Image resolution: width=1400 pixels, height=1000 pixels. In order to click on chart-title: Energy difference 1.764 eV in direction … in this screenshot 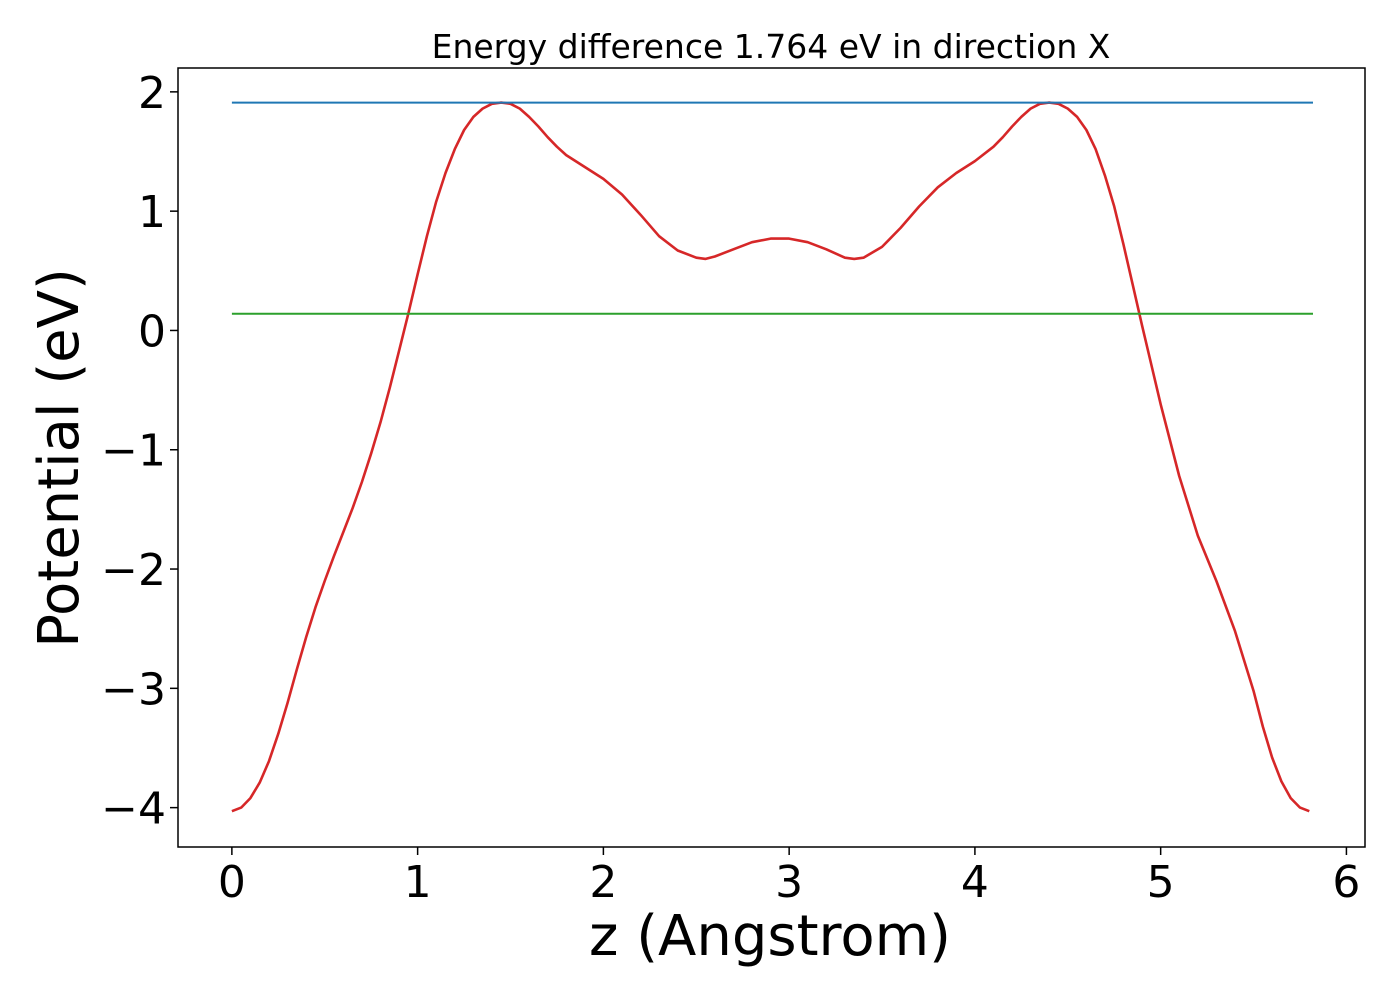, I will do `click(771, 46)`.